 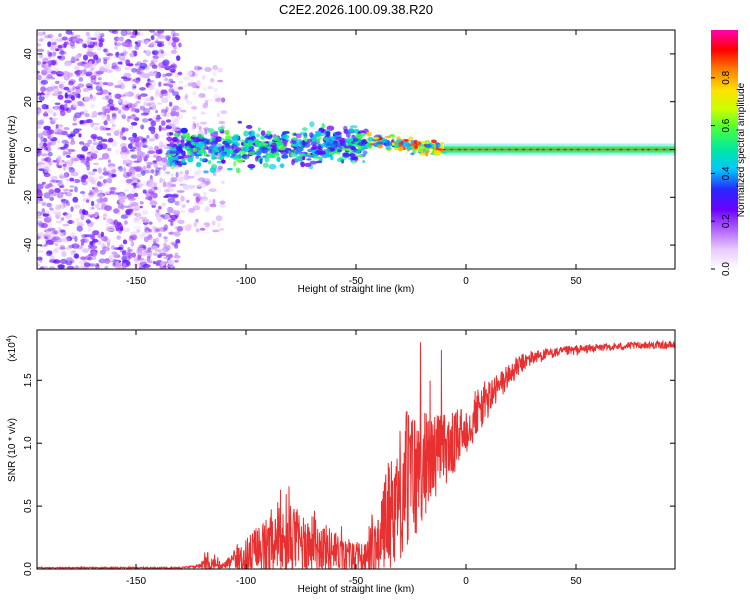 I want to click on spectrogram-xlabel: Height of straight line (km), so click(x=356, y=289).